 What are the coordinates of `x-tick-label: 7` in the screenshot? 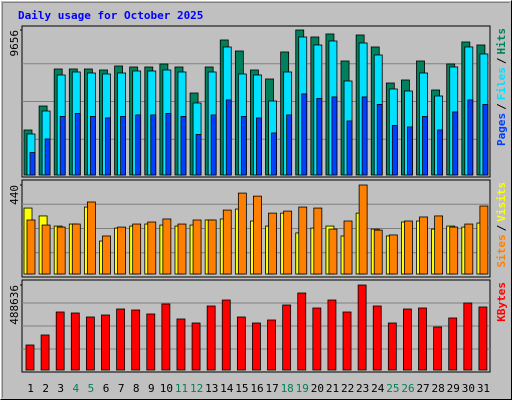 It's located at (121, 388).